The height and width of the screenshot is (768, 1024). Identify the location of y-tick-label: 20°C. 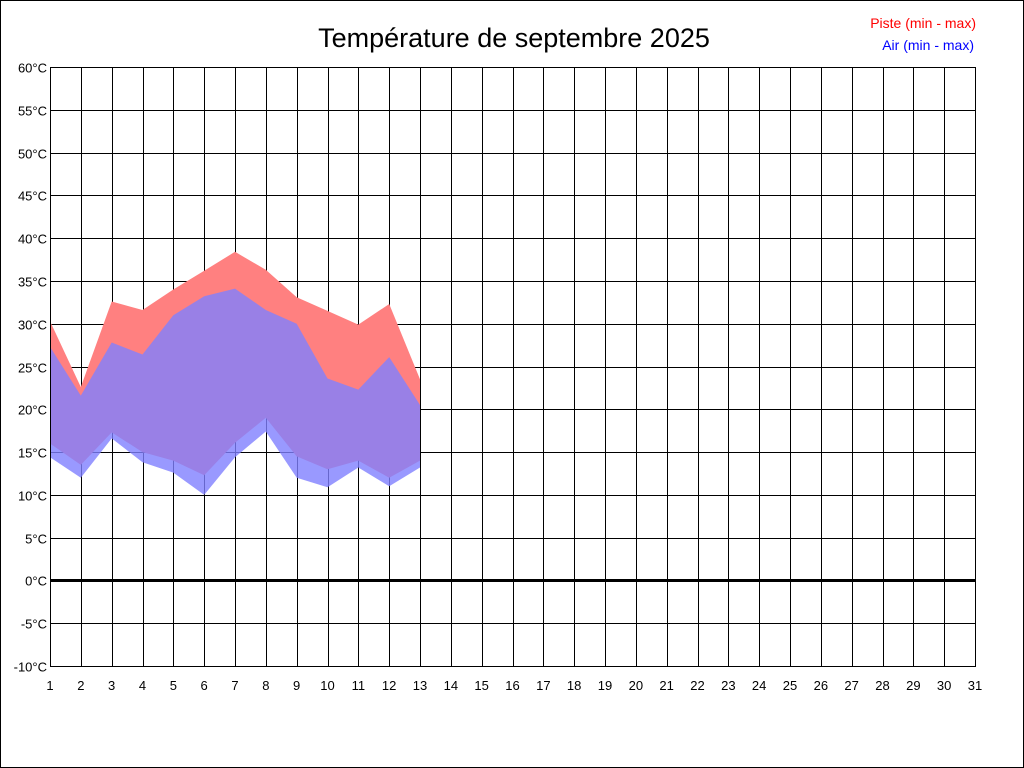
(32, 410).